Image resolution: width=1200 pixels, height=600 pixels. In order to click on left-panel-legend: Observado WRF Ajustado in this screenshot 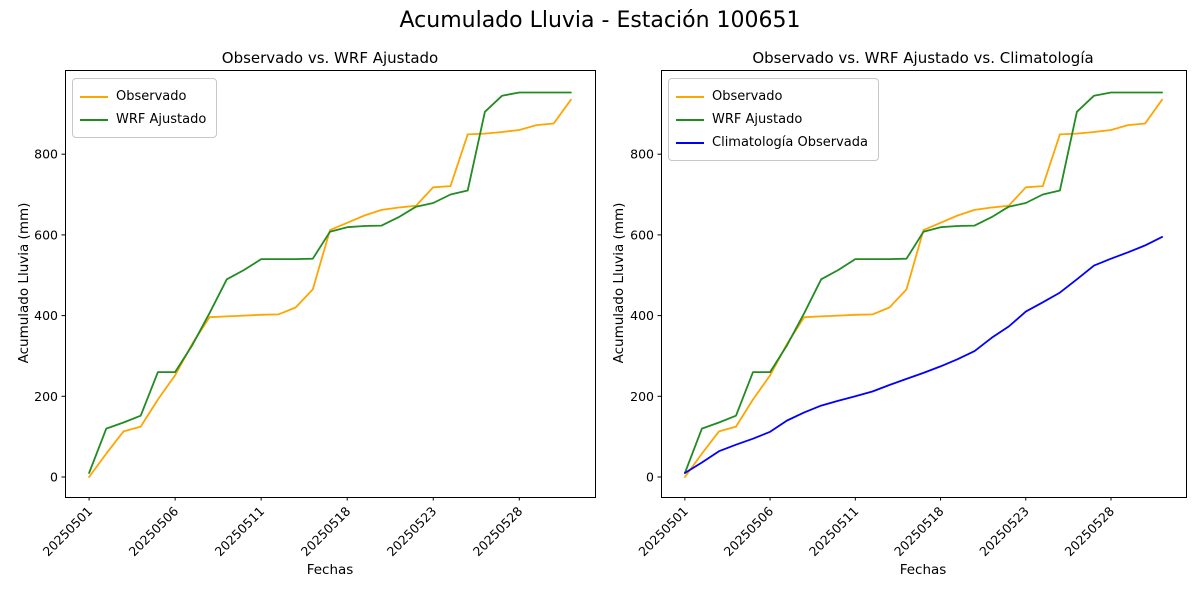, I will do `click(145, 108)`.